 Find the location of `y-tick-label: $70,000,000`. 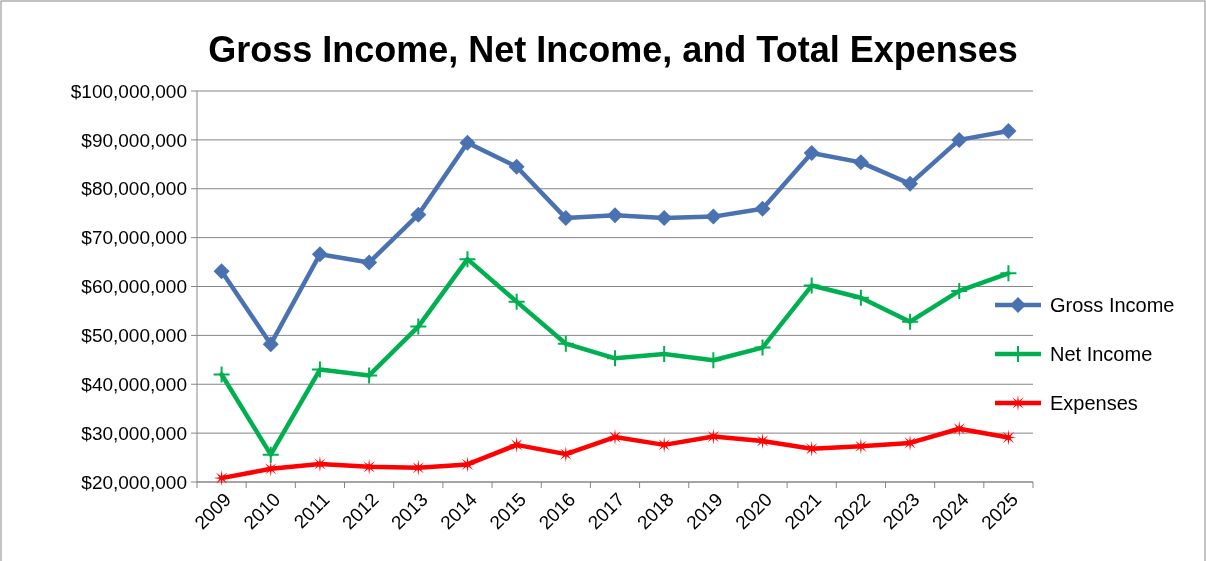

y-tick-label: $70,000,000 is located at coordinates (134, 238).